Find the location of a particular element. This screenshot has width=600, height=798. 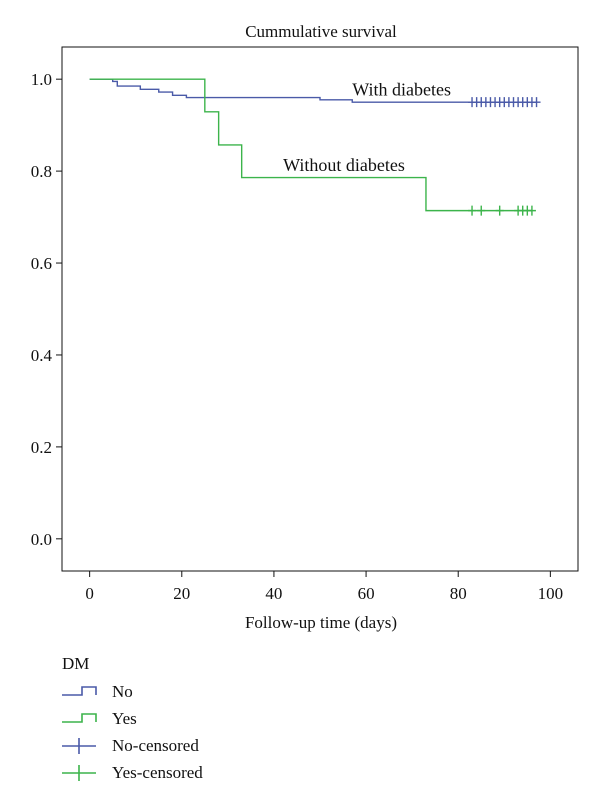

legend-label-yes: Yes is located at coordinates (124, 718).